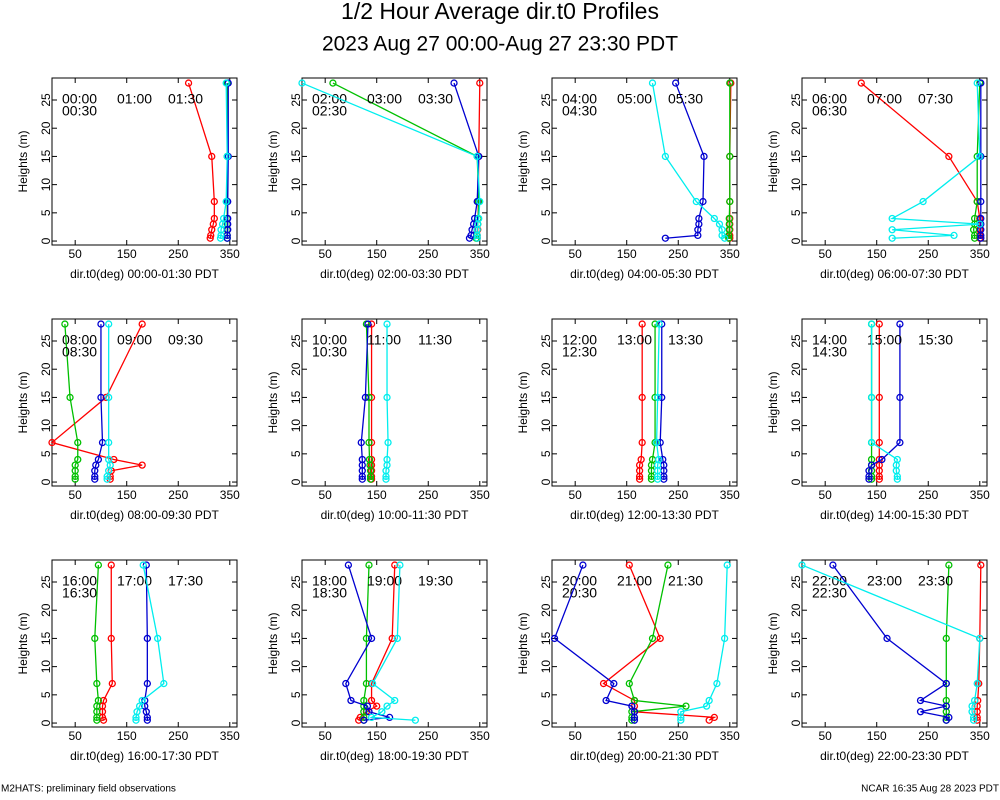 This screenshot has width=1000, height=800. Describe the element at coordinates (329, 581) in the screenshot. I see `legend-entry: 18:00` at that location.